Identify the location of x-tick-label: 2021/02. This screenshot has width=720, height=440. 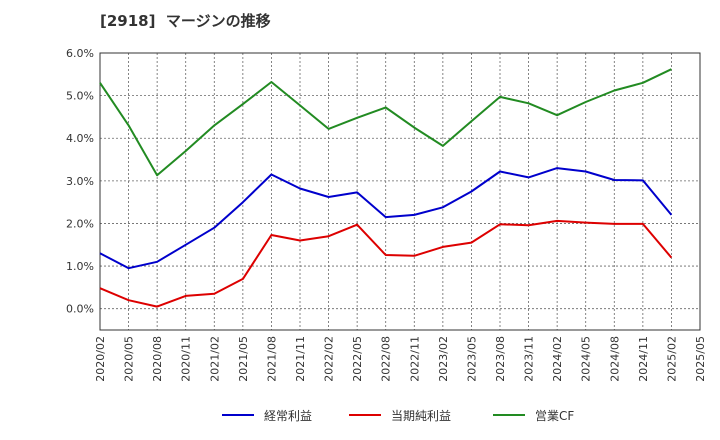
(214, 359).